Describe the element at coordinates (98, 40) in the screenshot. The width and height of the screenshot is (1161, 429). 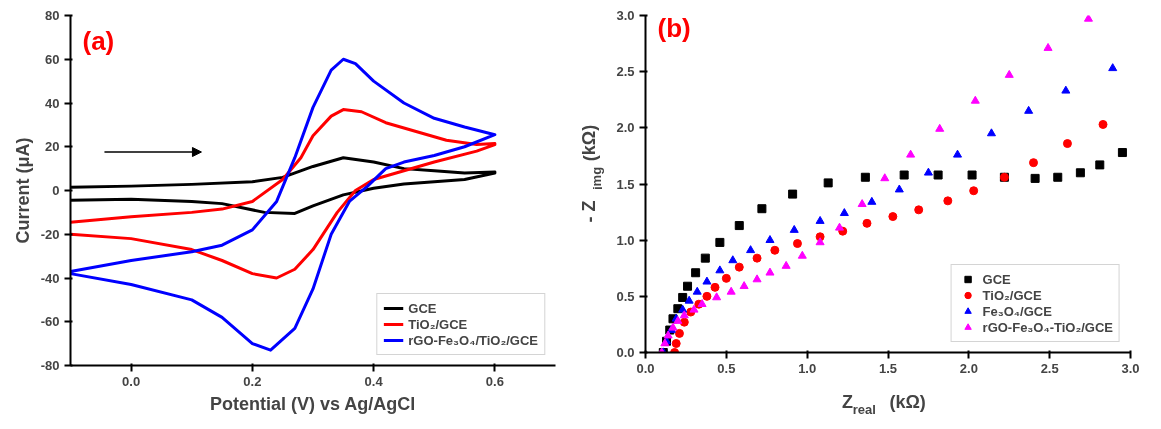
I see `chart-title: (a)` at that location.